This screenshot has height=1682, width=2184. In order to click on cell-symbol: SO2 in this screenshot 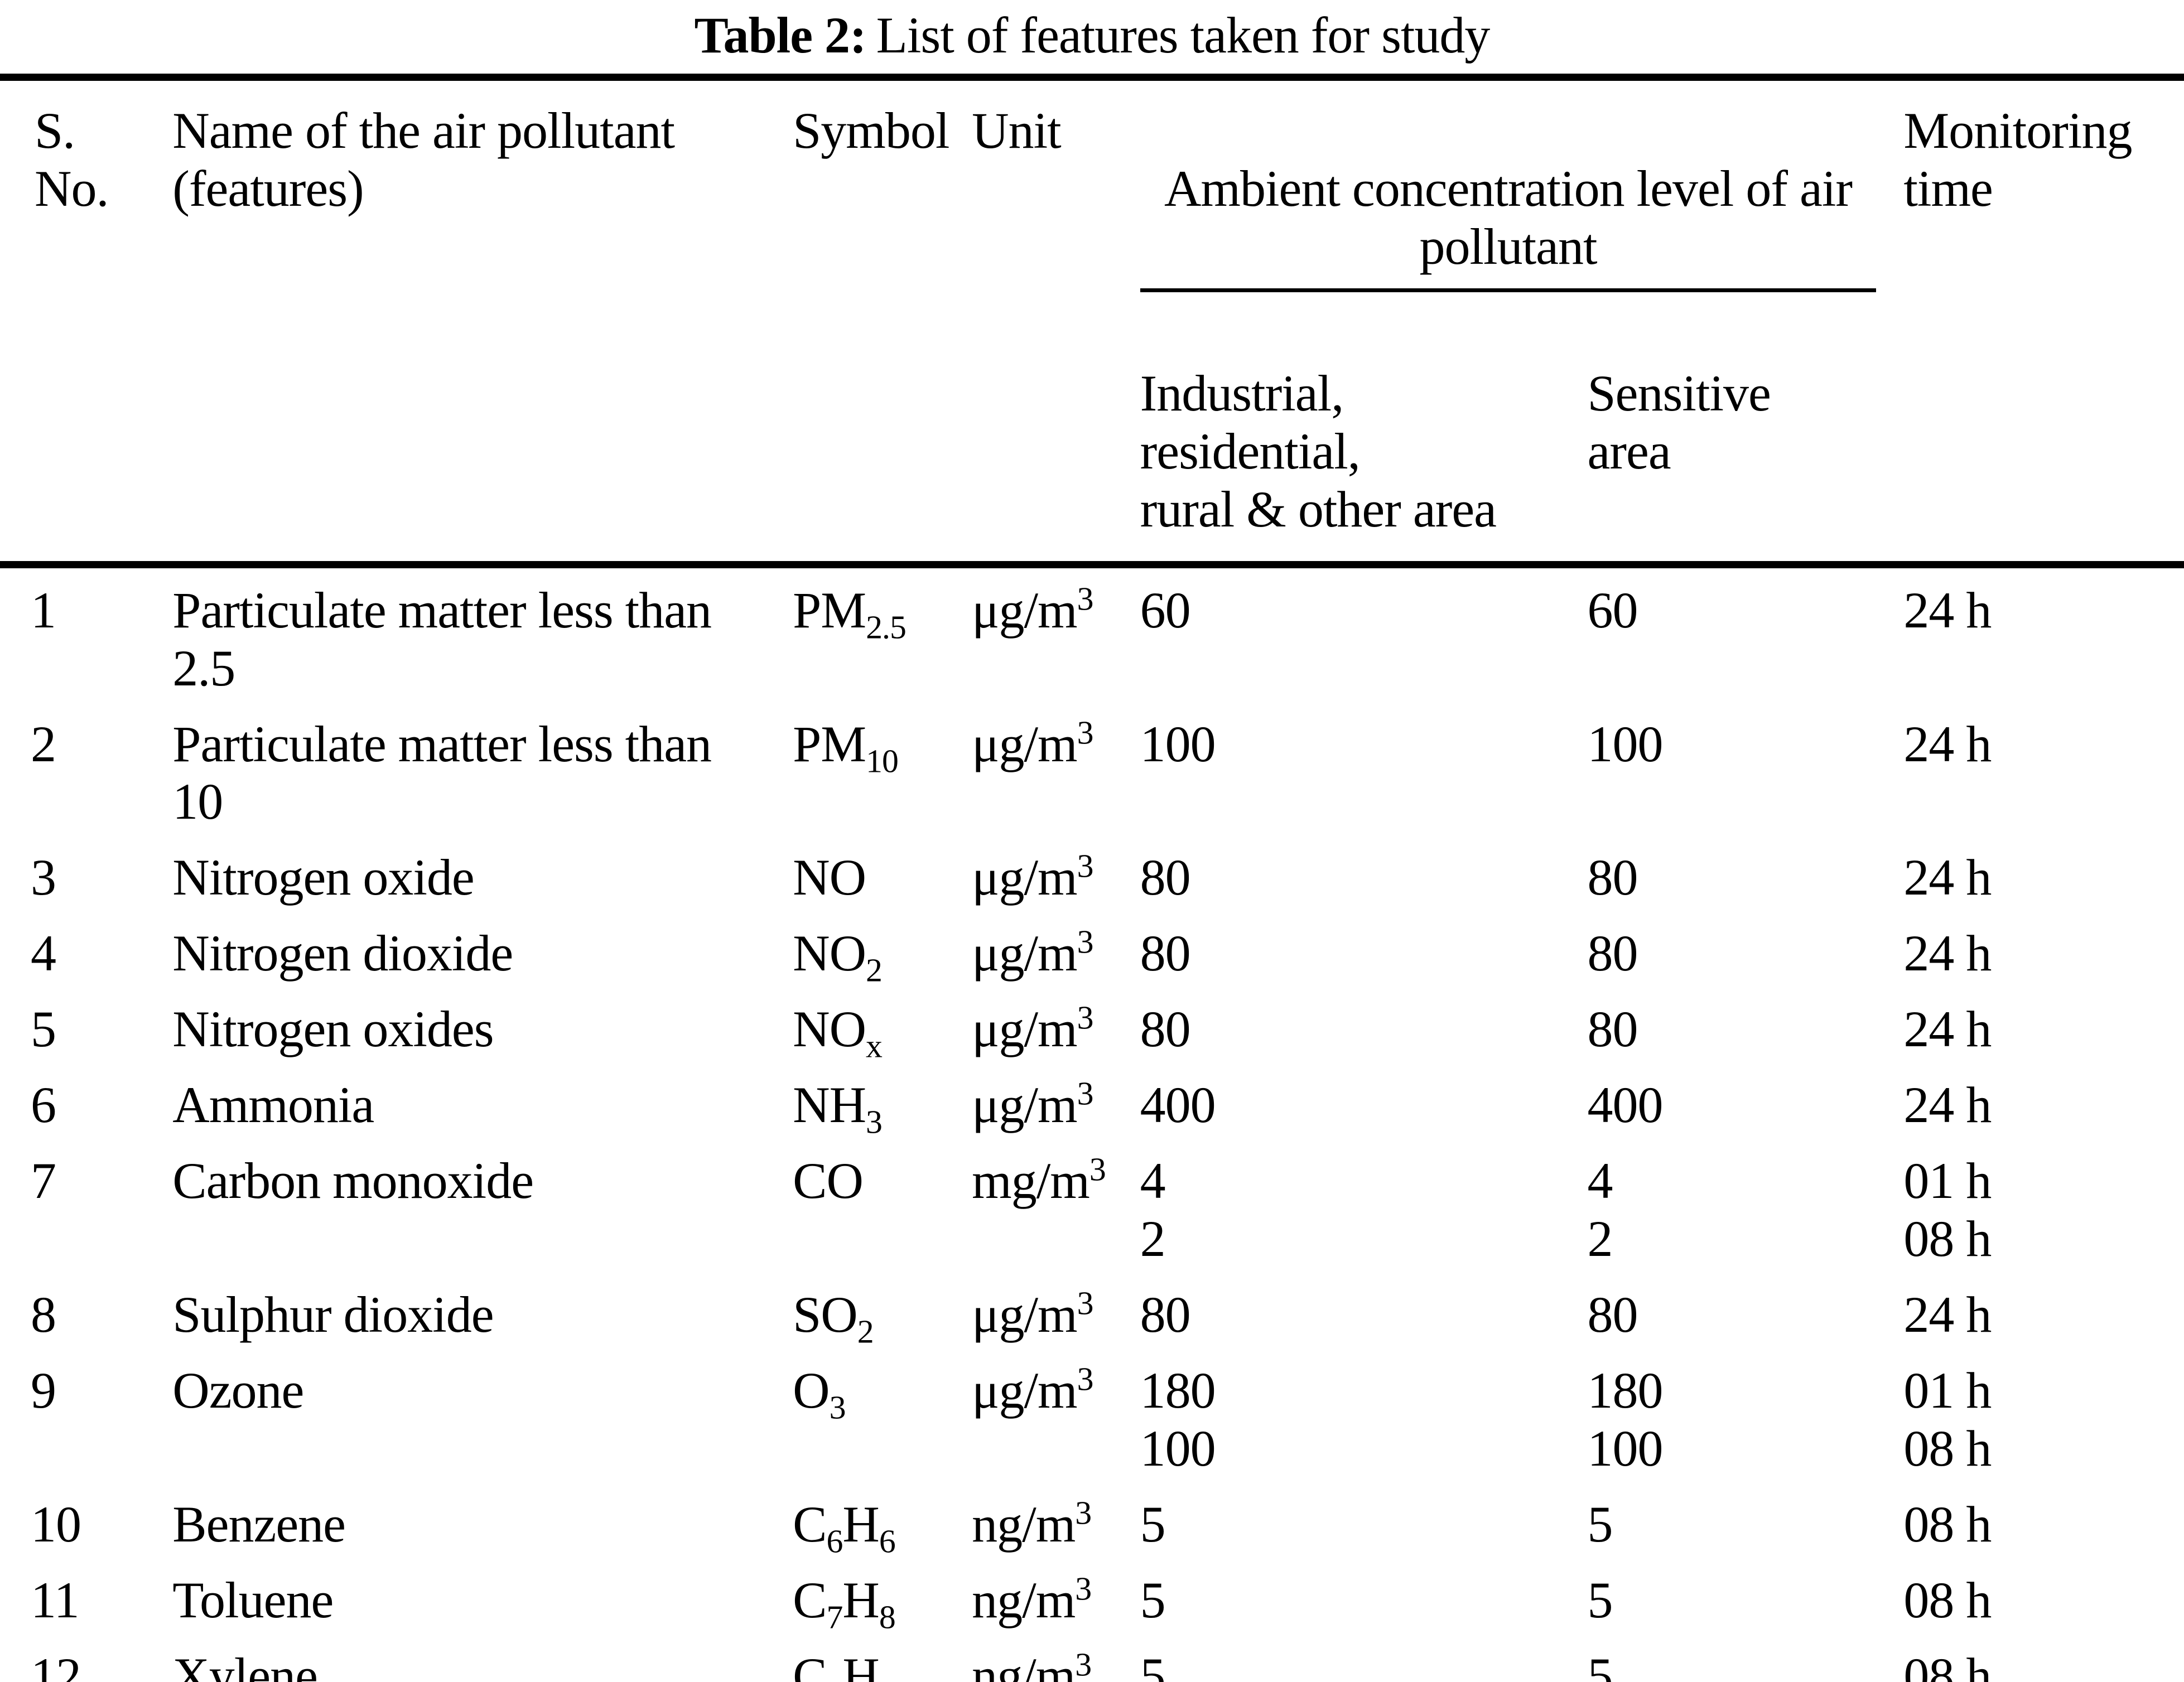, I will do `click(833, 1318)`.